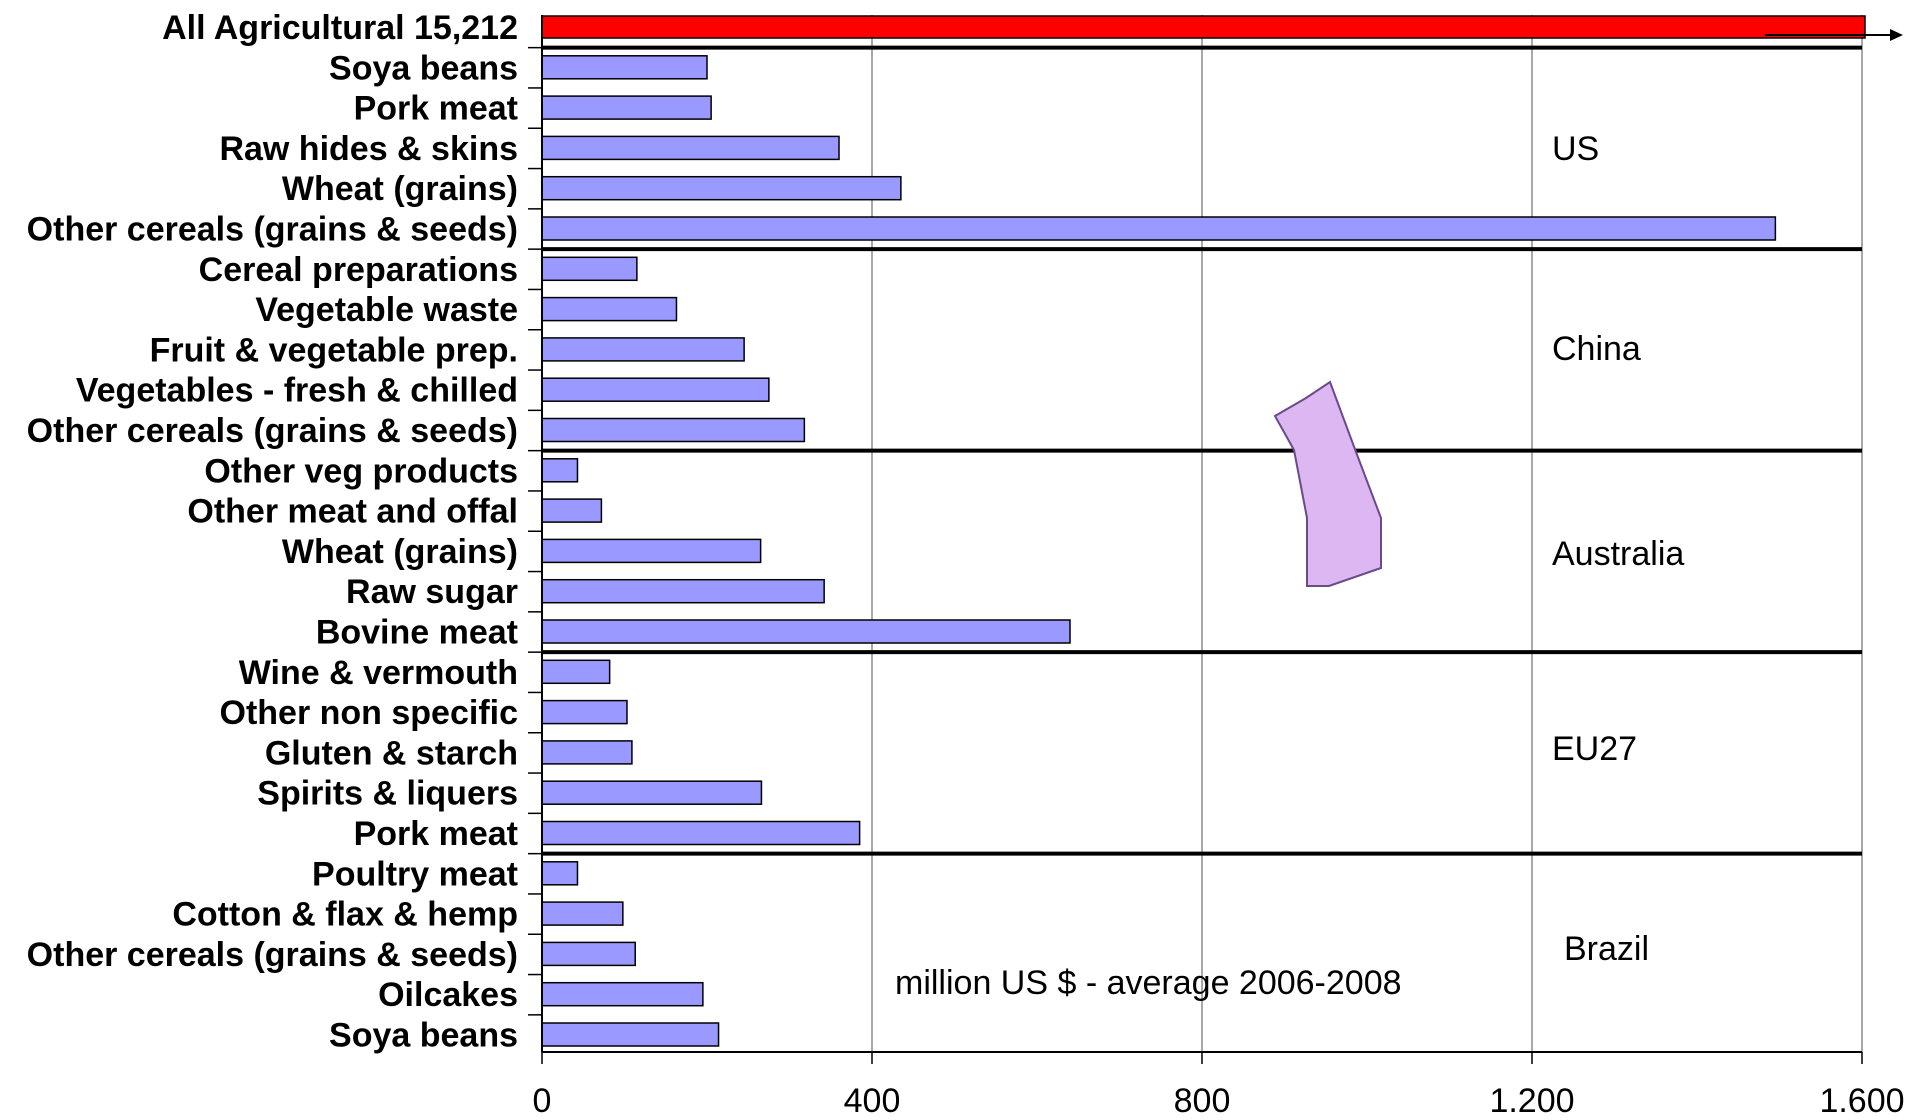 The width and height of the screenshot is (1917, 1120). Describe the element at coordinates (1531, 1101) in the screenshot. I see `x-tick-label: 1.200` at that location.